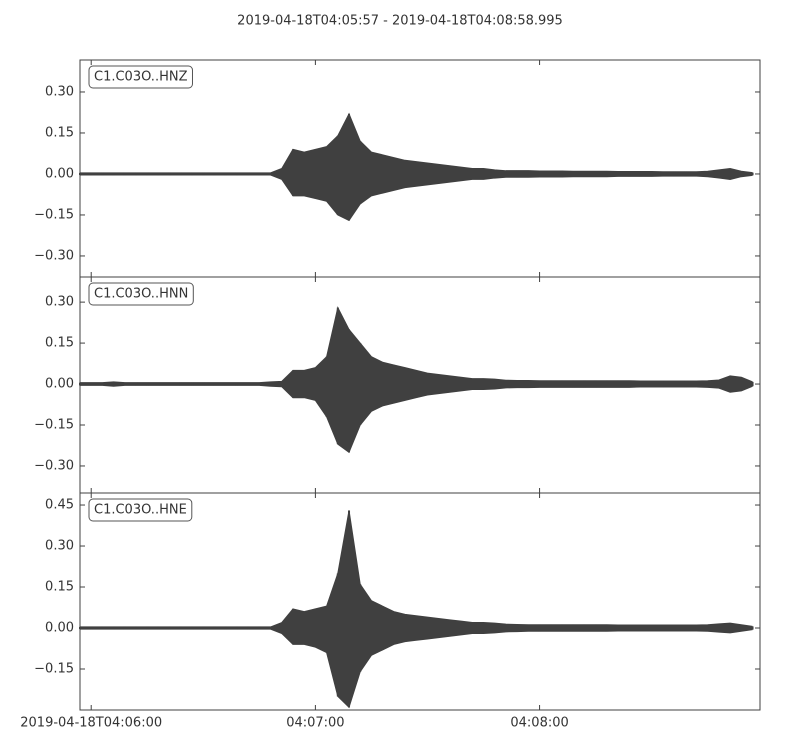 The image size is (800, 750). I want to click on x-tick-label: 2019-04-18T04:06:00, so click(91, 723).